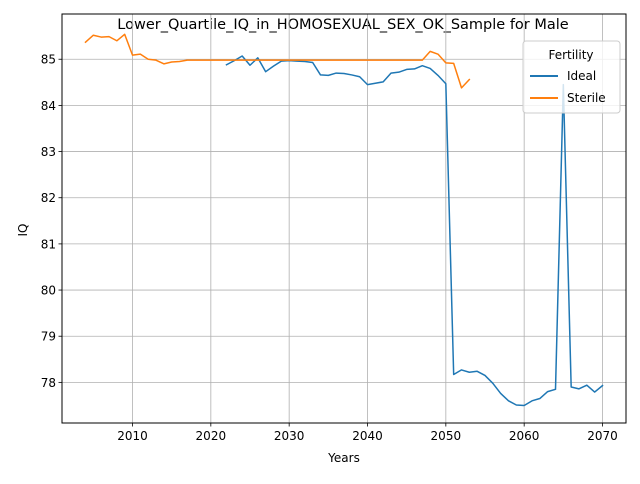  Describe the element at coordinates (586, 98) in the screenshot. I see `legend-label-sterile: Sterile` at that location.